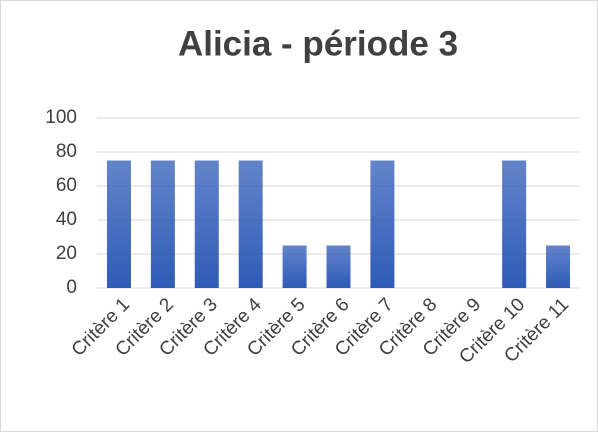 This screenshot has width=598, height=432. I want to click on chart-title: Alicia - période 3, so click(318, 43).